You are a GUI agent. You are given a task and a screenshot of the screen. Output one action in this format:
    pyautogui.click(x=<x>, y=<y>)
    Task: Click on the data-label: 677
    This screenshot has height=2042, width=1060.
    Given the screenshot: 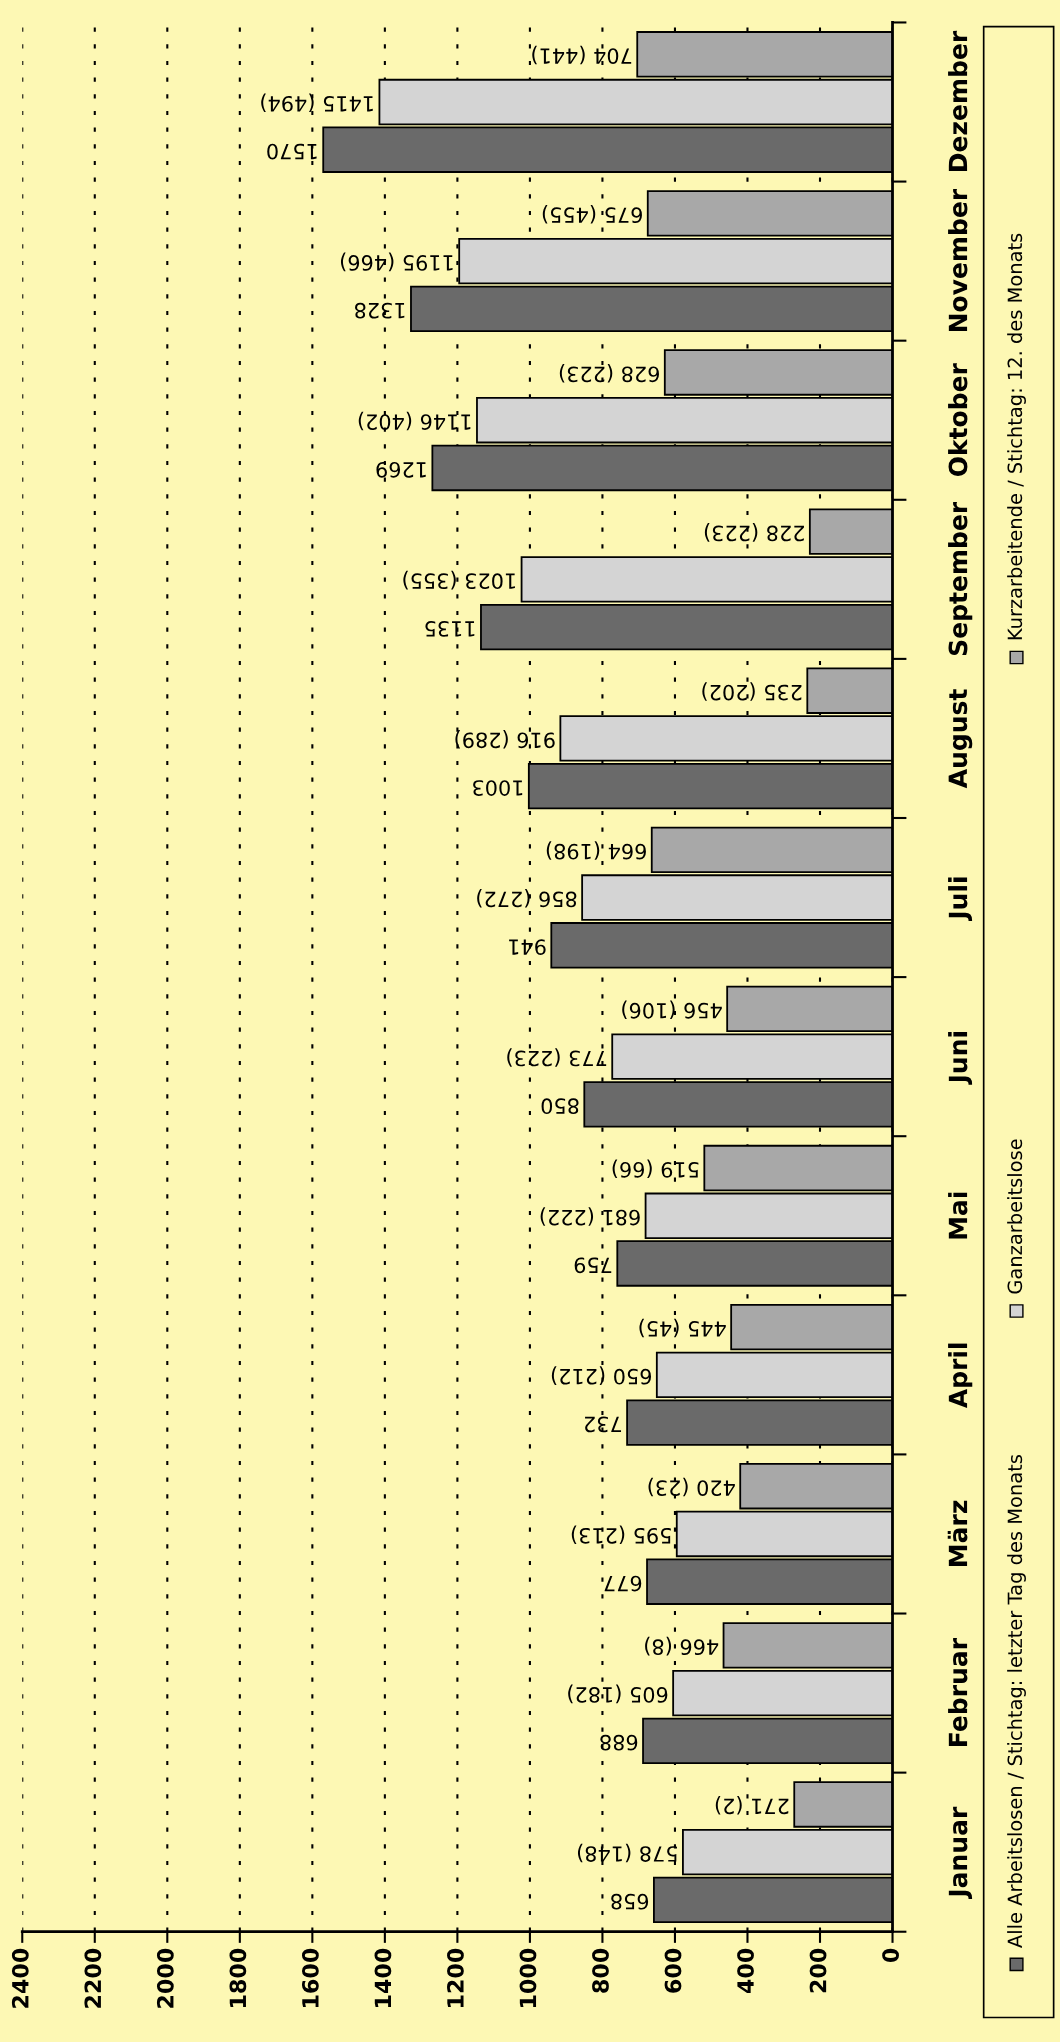 What is the action you would take?
    pyautogui.click(x=623, y=1583)
    